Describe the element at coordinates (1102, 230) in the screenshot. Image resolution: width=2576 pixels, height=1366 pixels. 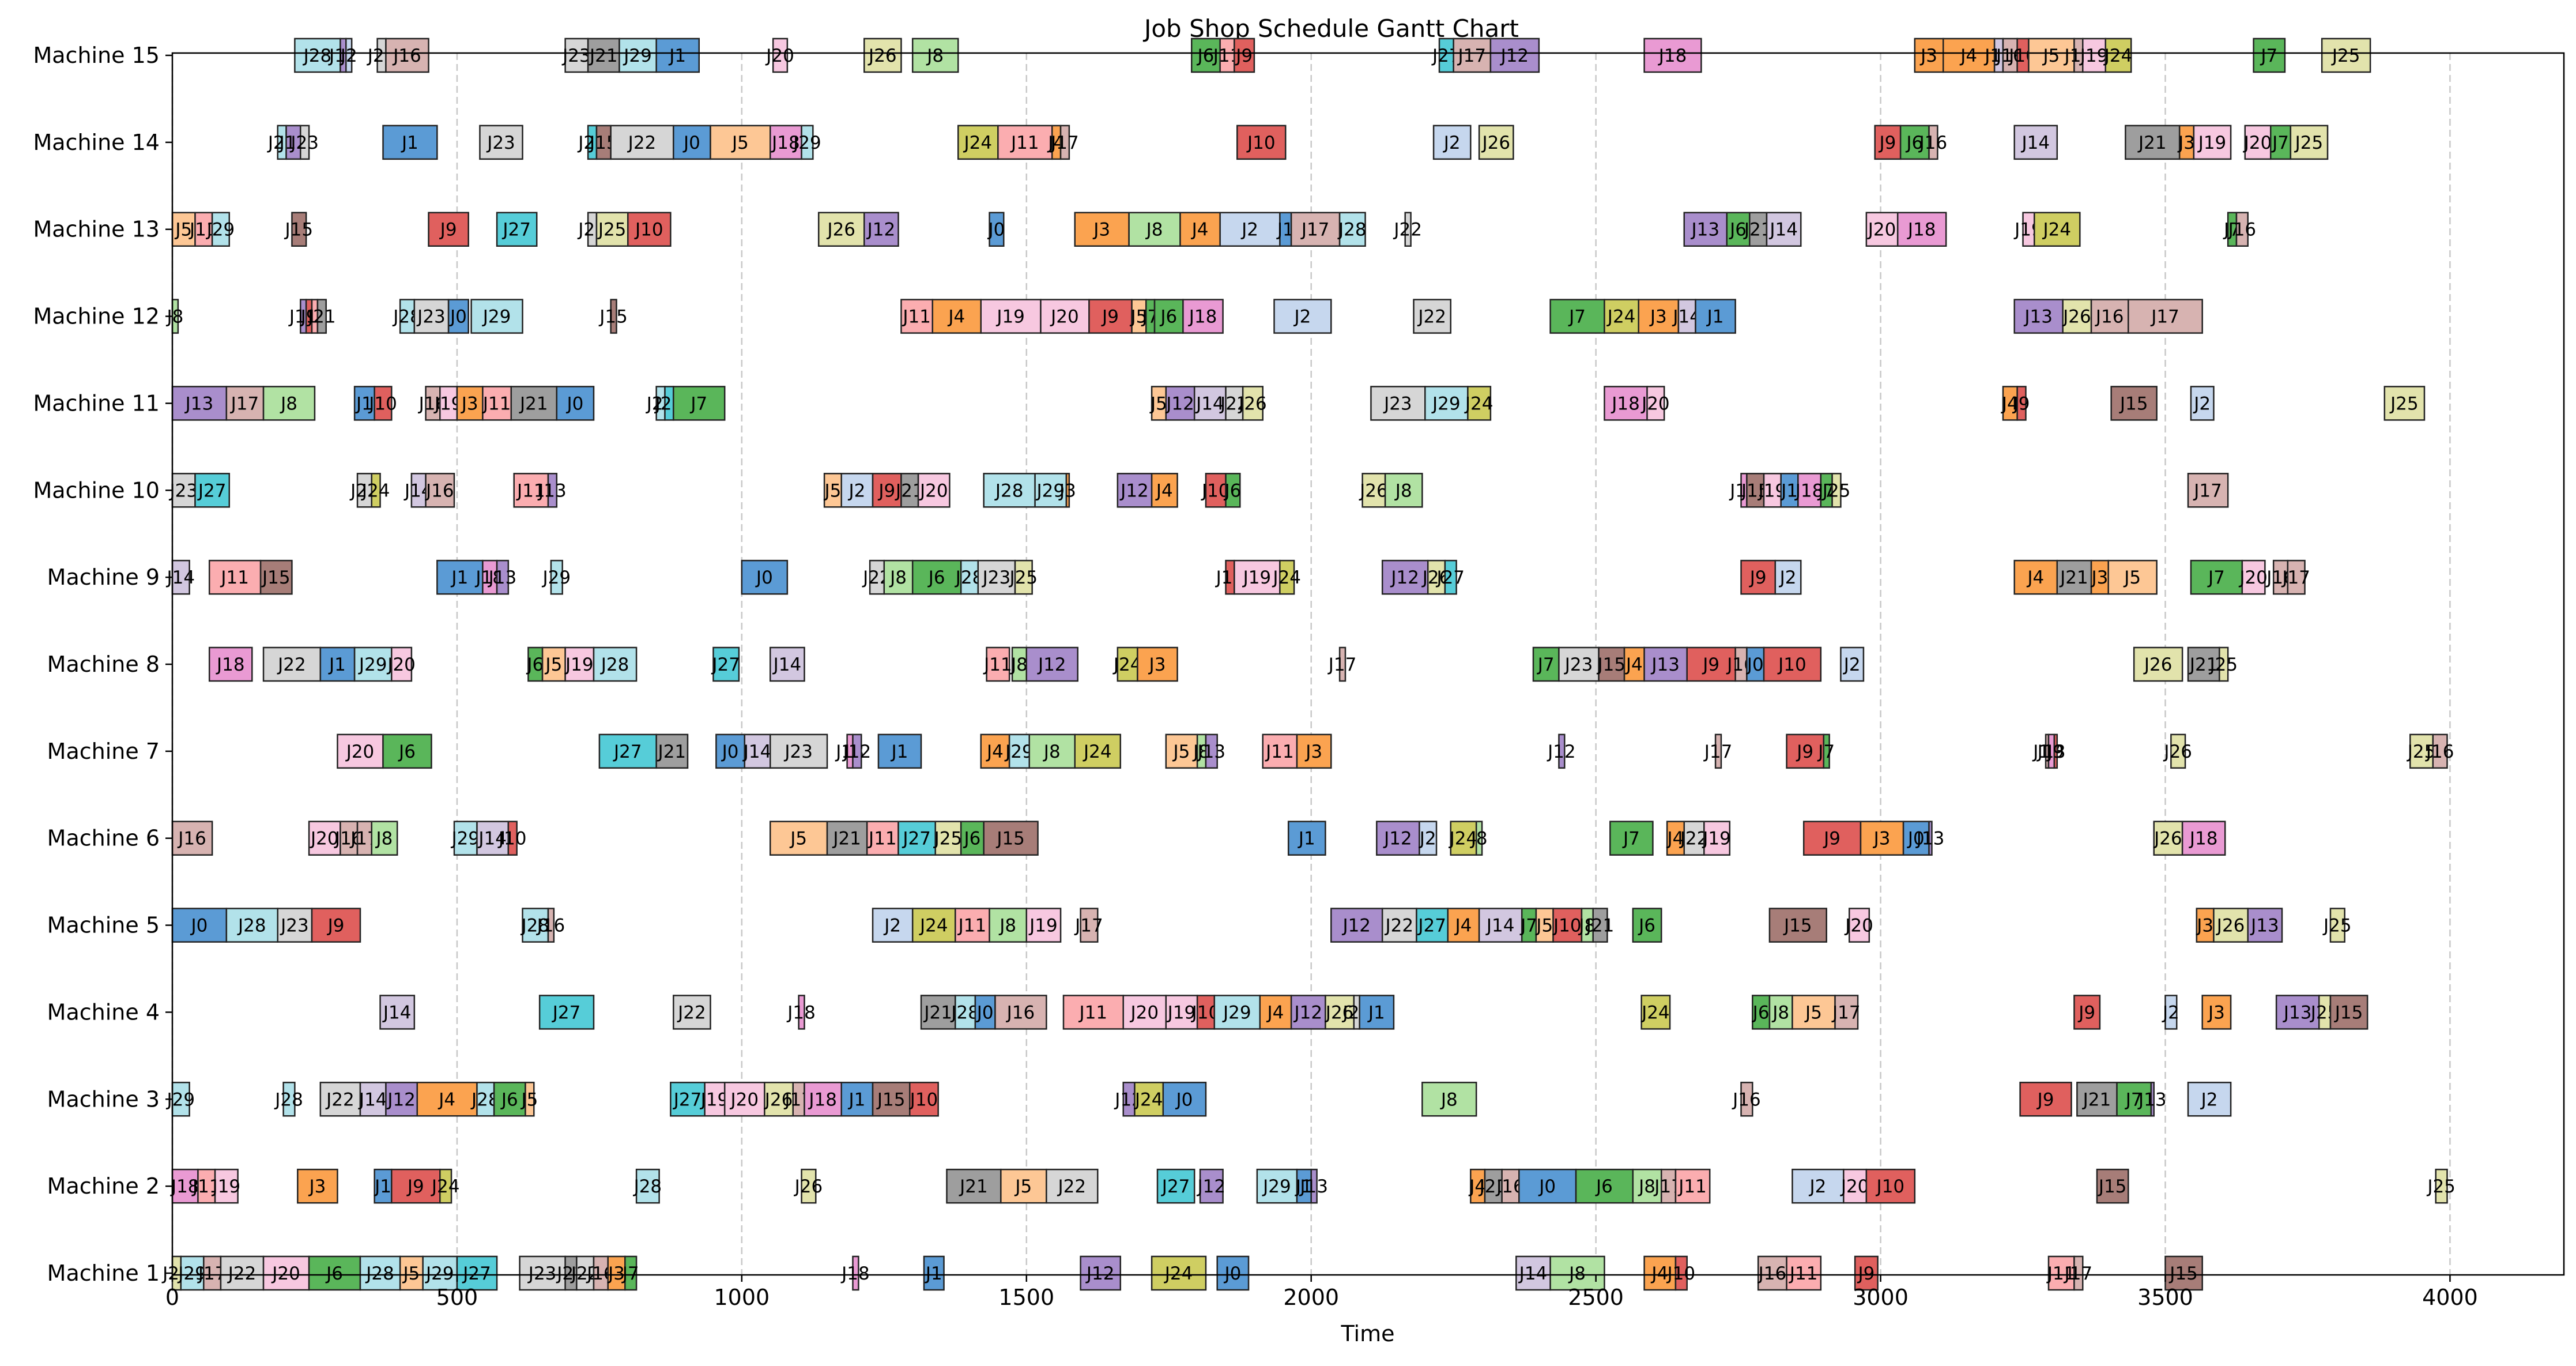
I see `task-bar: J3` at that location.